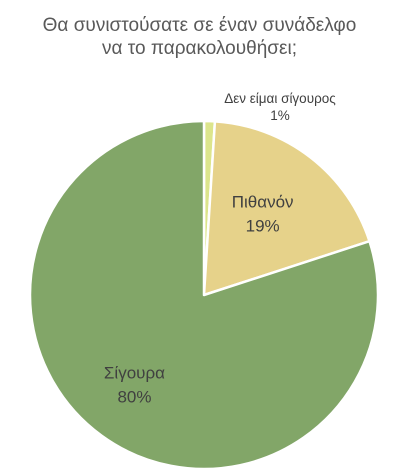 The height and width of the screenshot is (468, 399). What do you see at coordinates (280, 98) in the screenshot?
I see `slice-label-0: Δεν είμαι σίγουρος` at bounding box center [280, 98].